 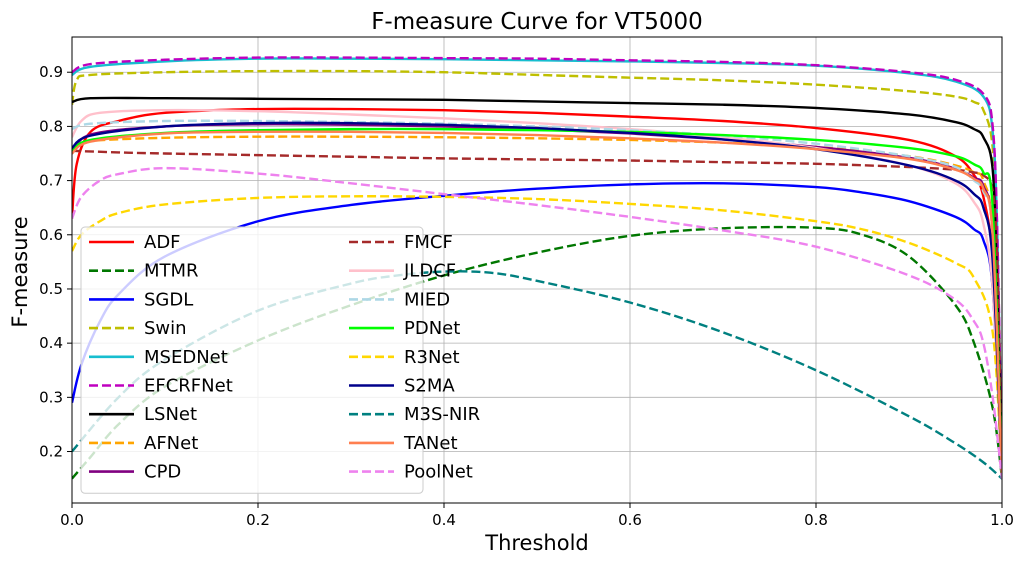 I want to click on y-tick-label: 0.4, so click(x=51, y=343).